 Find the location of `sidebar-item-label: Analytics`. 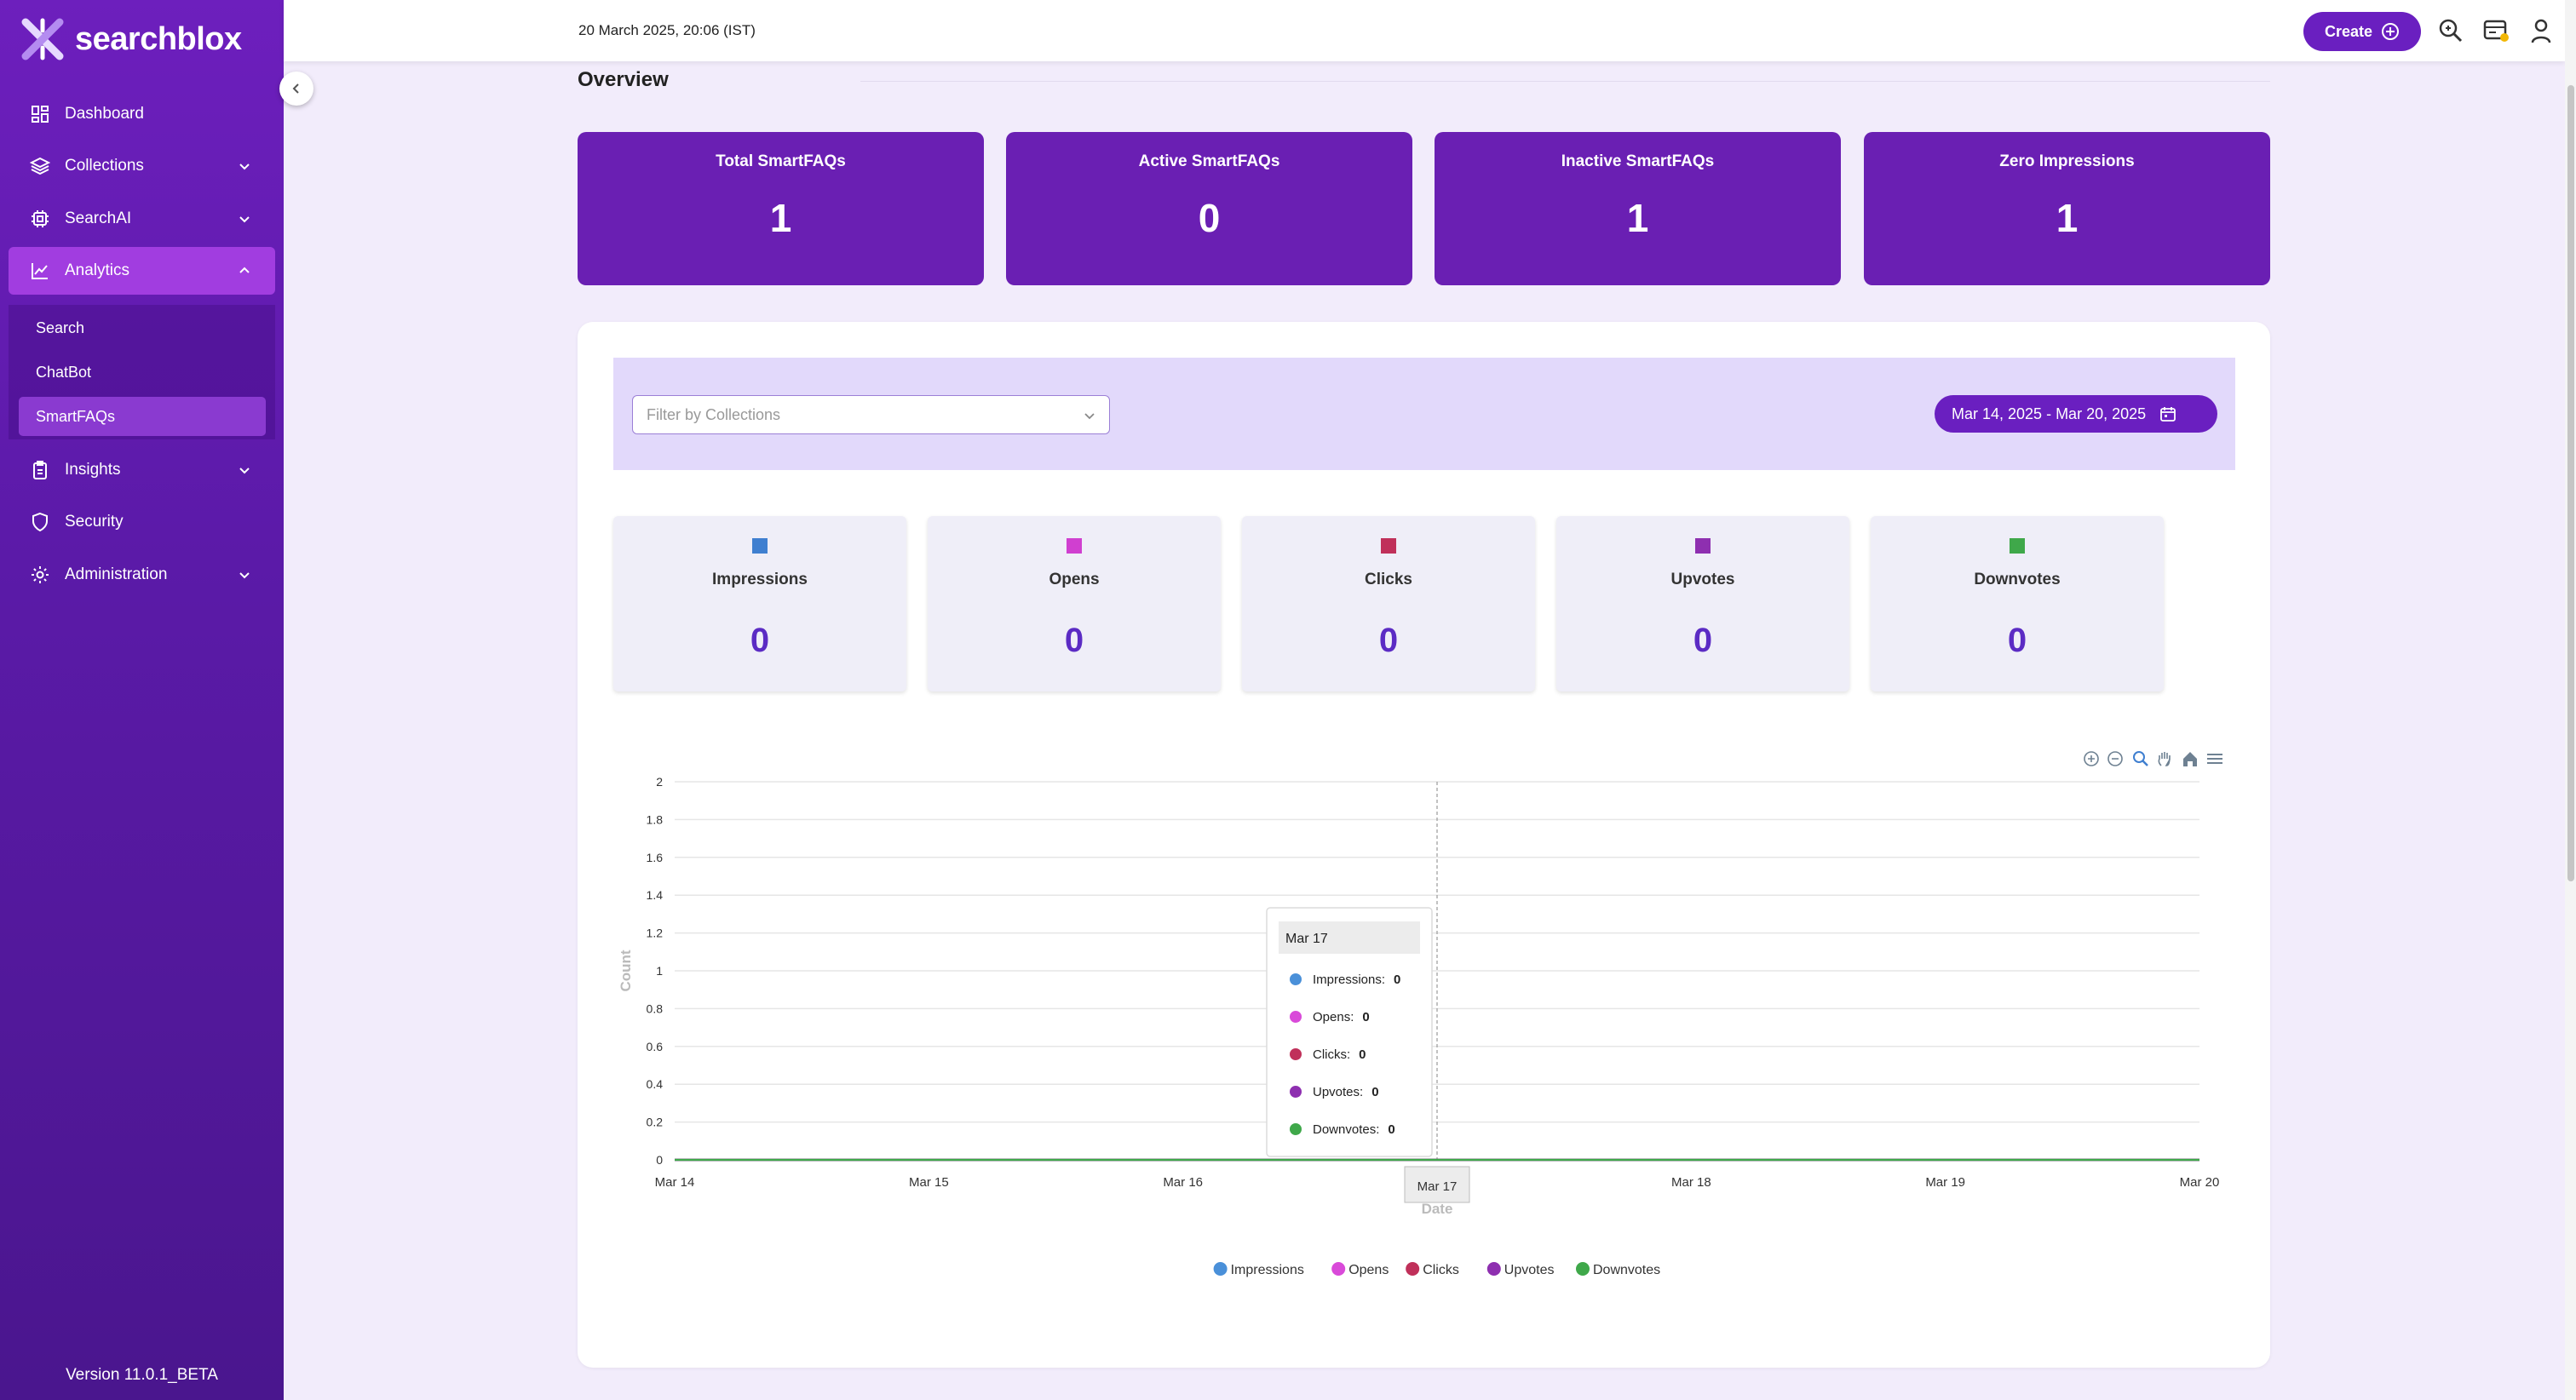

sidebar-item-label: Analytics is located at coordinates (98, 270).